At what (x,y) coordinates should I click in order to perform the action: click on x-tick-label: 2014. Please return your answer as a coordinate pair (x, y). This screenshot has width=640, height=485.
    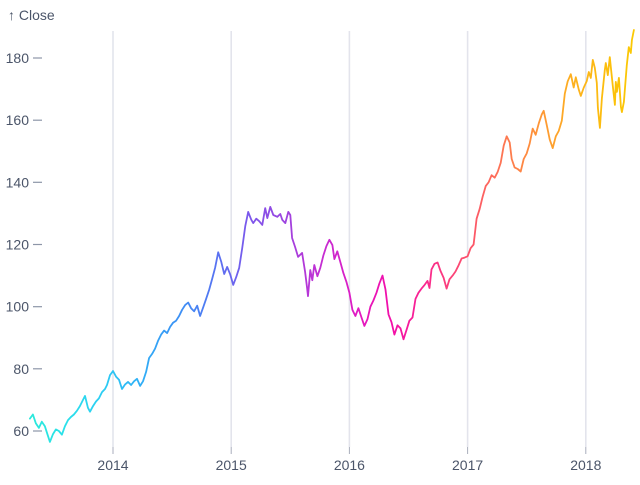
    Looking at the image, I should click on (112, 465).